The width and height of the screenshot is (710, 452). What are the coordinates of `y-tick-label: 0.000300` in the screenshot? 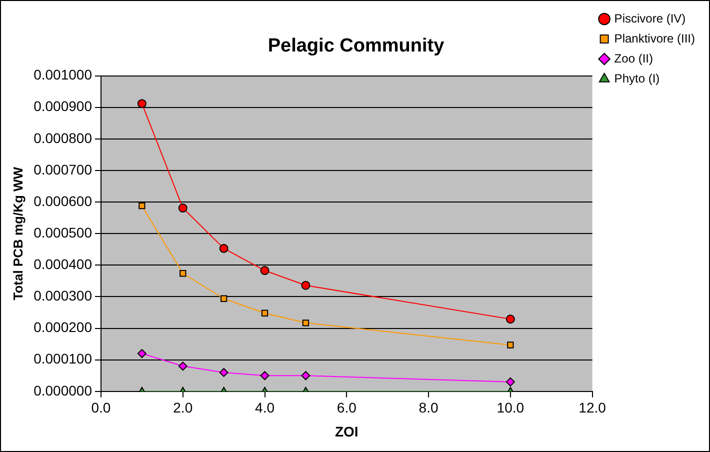 It's located at (63, 296).